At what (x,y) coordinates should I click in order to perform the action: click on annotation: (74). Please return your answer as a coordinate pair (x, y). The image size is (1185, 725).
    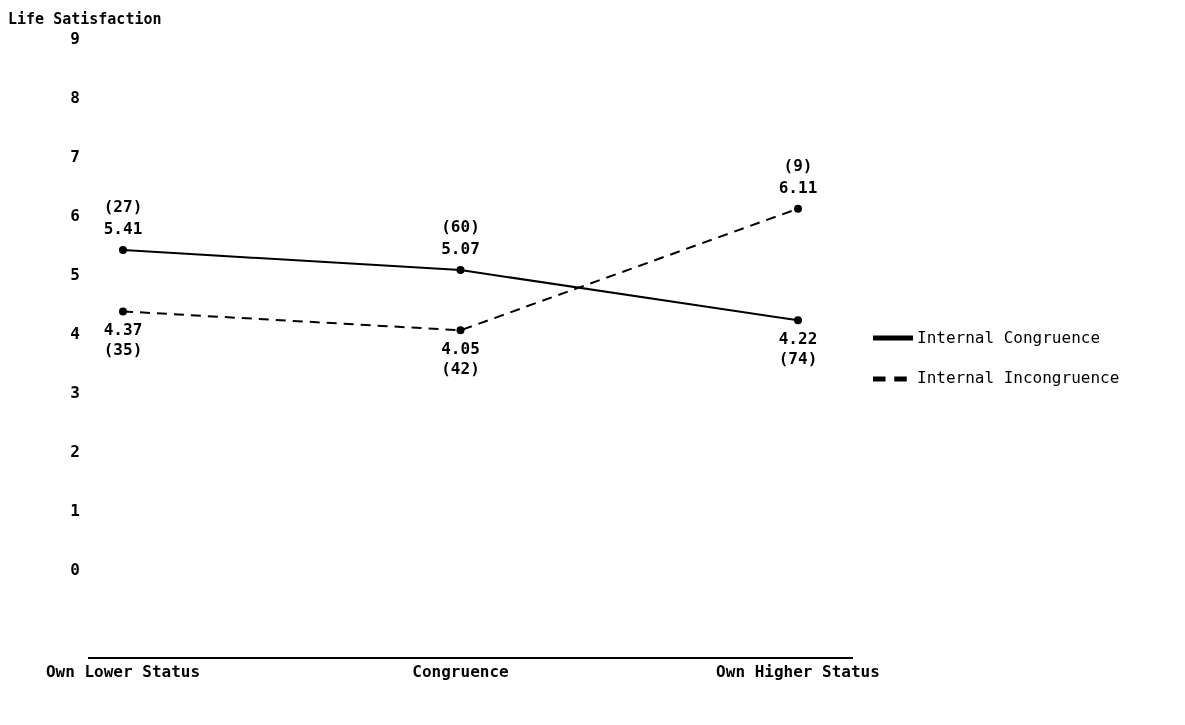
    Looking at the image, I should click on (798, 359).